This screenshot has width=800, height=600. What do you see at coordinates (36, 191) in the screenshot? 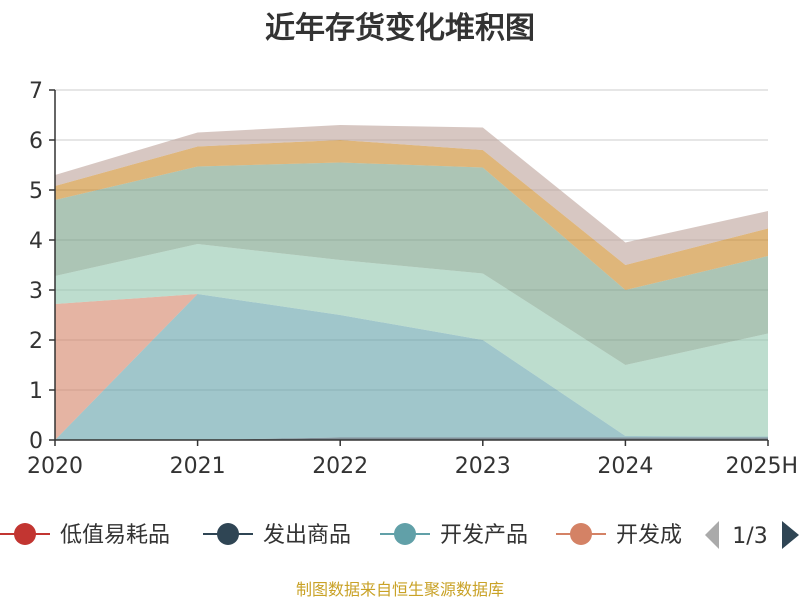
I see `y-tick-label: 5` at bounding box center [36, 191].